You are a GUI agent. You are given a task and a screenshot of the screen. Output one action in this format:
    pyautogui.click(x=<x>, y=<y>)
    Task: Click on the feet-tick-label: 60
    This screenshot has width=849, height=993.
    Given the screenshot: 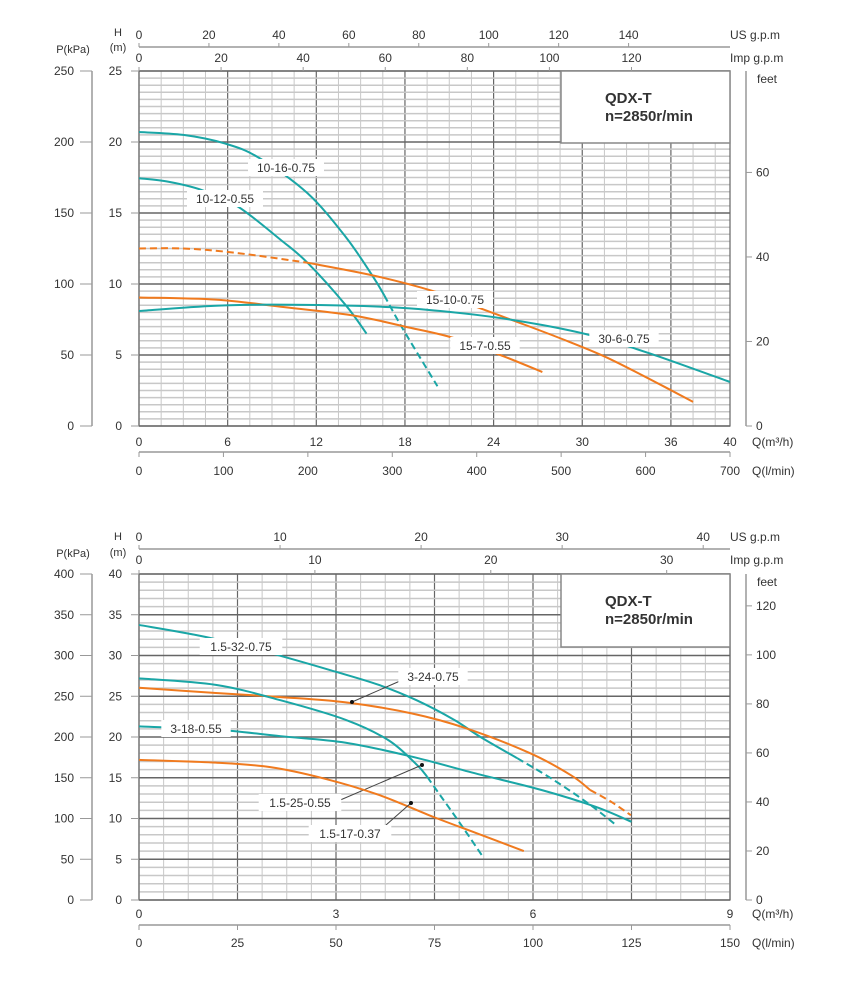 What is the action you would take?
    pyautogui.click(x=763, y=753)
    